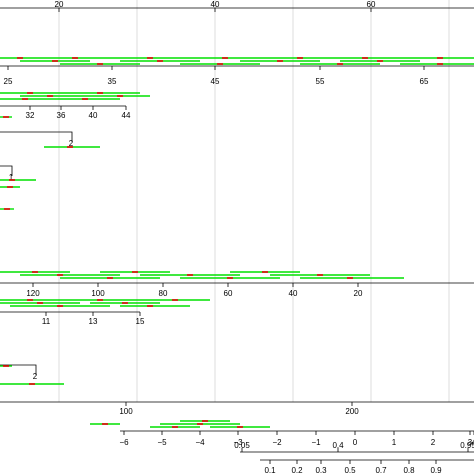 The height and width of the screenshot is (474, 474). Describe the element at coordinates (30, 115) in the screenshot. I see `tick-label: 32` at that location.